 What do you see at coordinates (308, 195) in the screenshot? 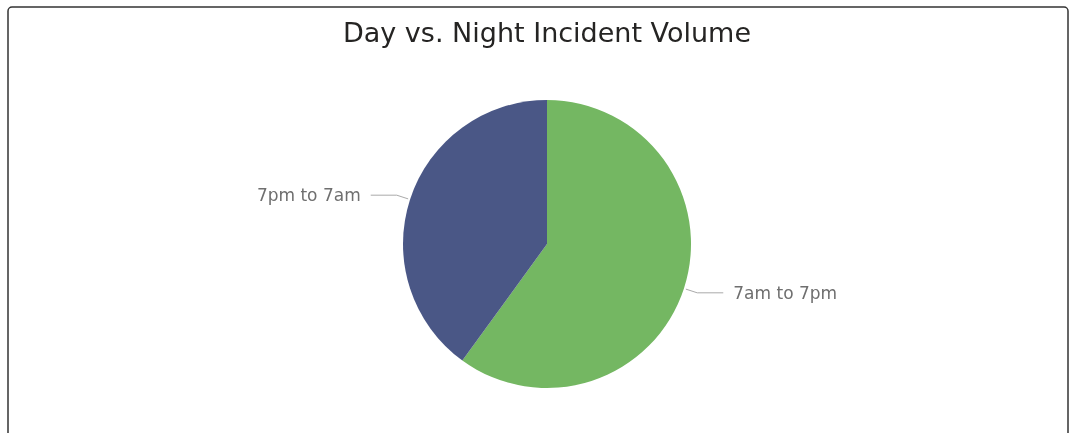
I see `slice-label: 7pm to 7am` at bounding box center [308, 195].